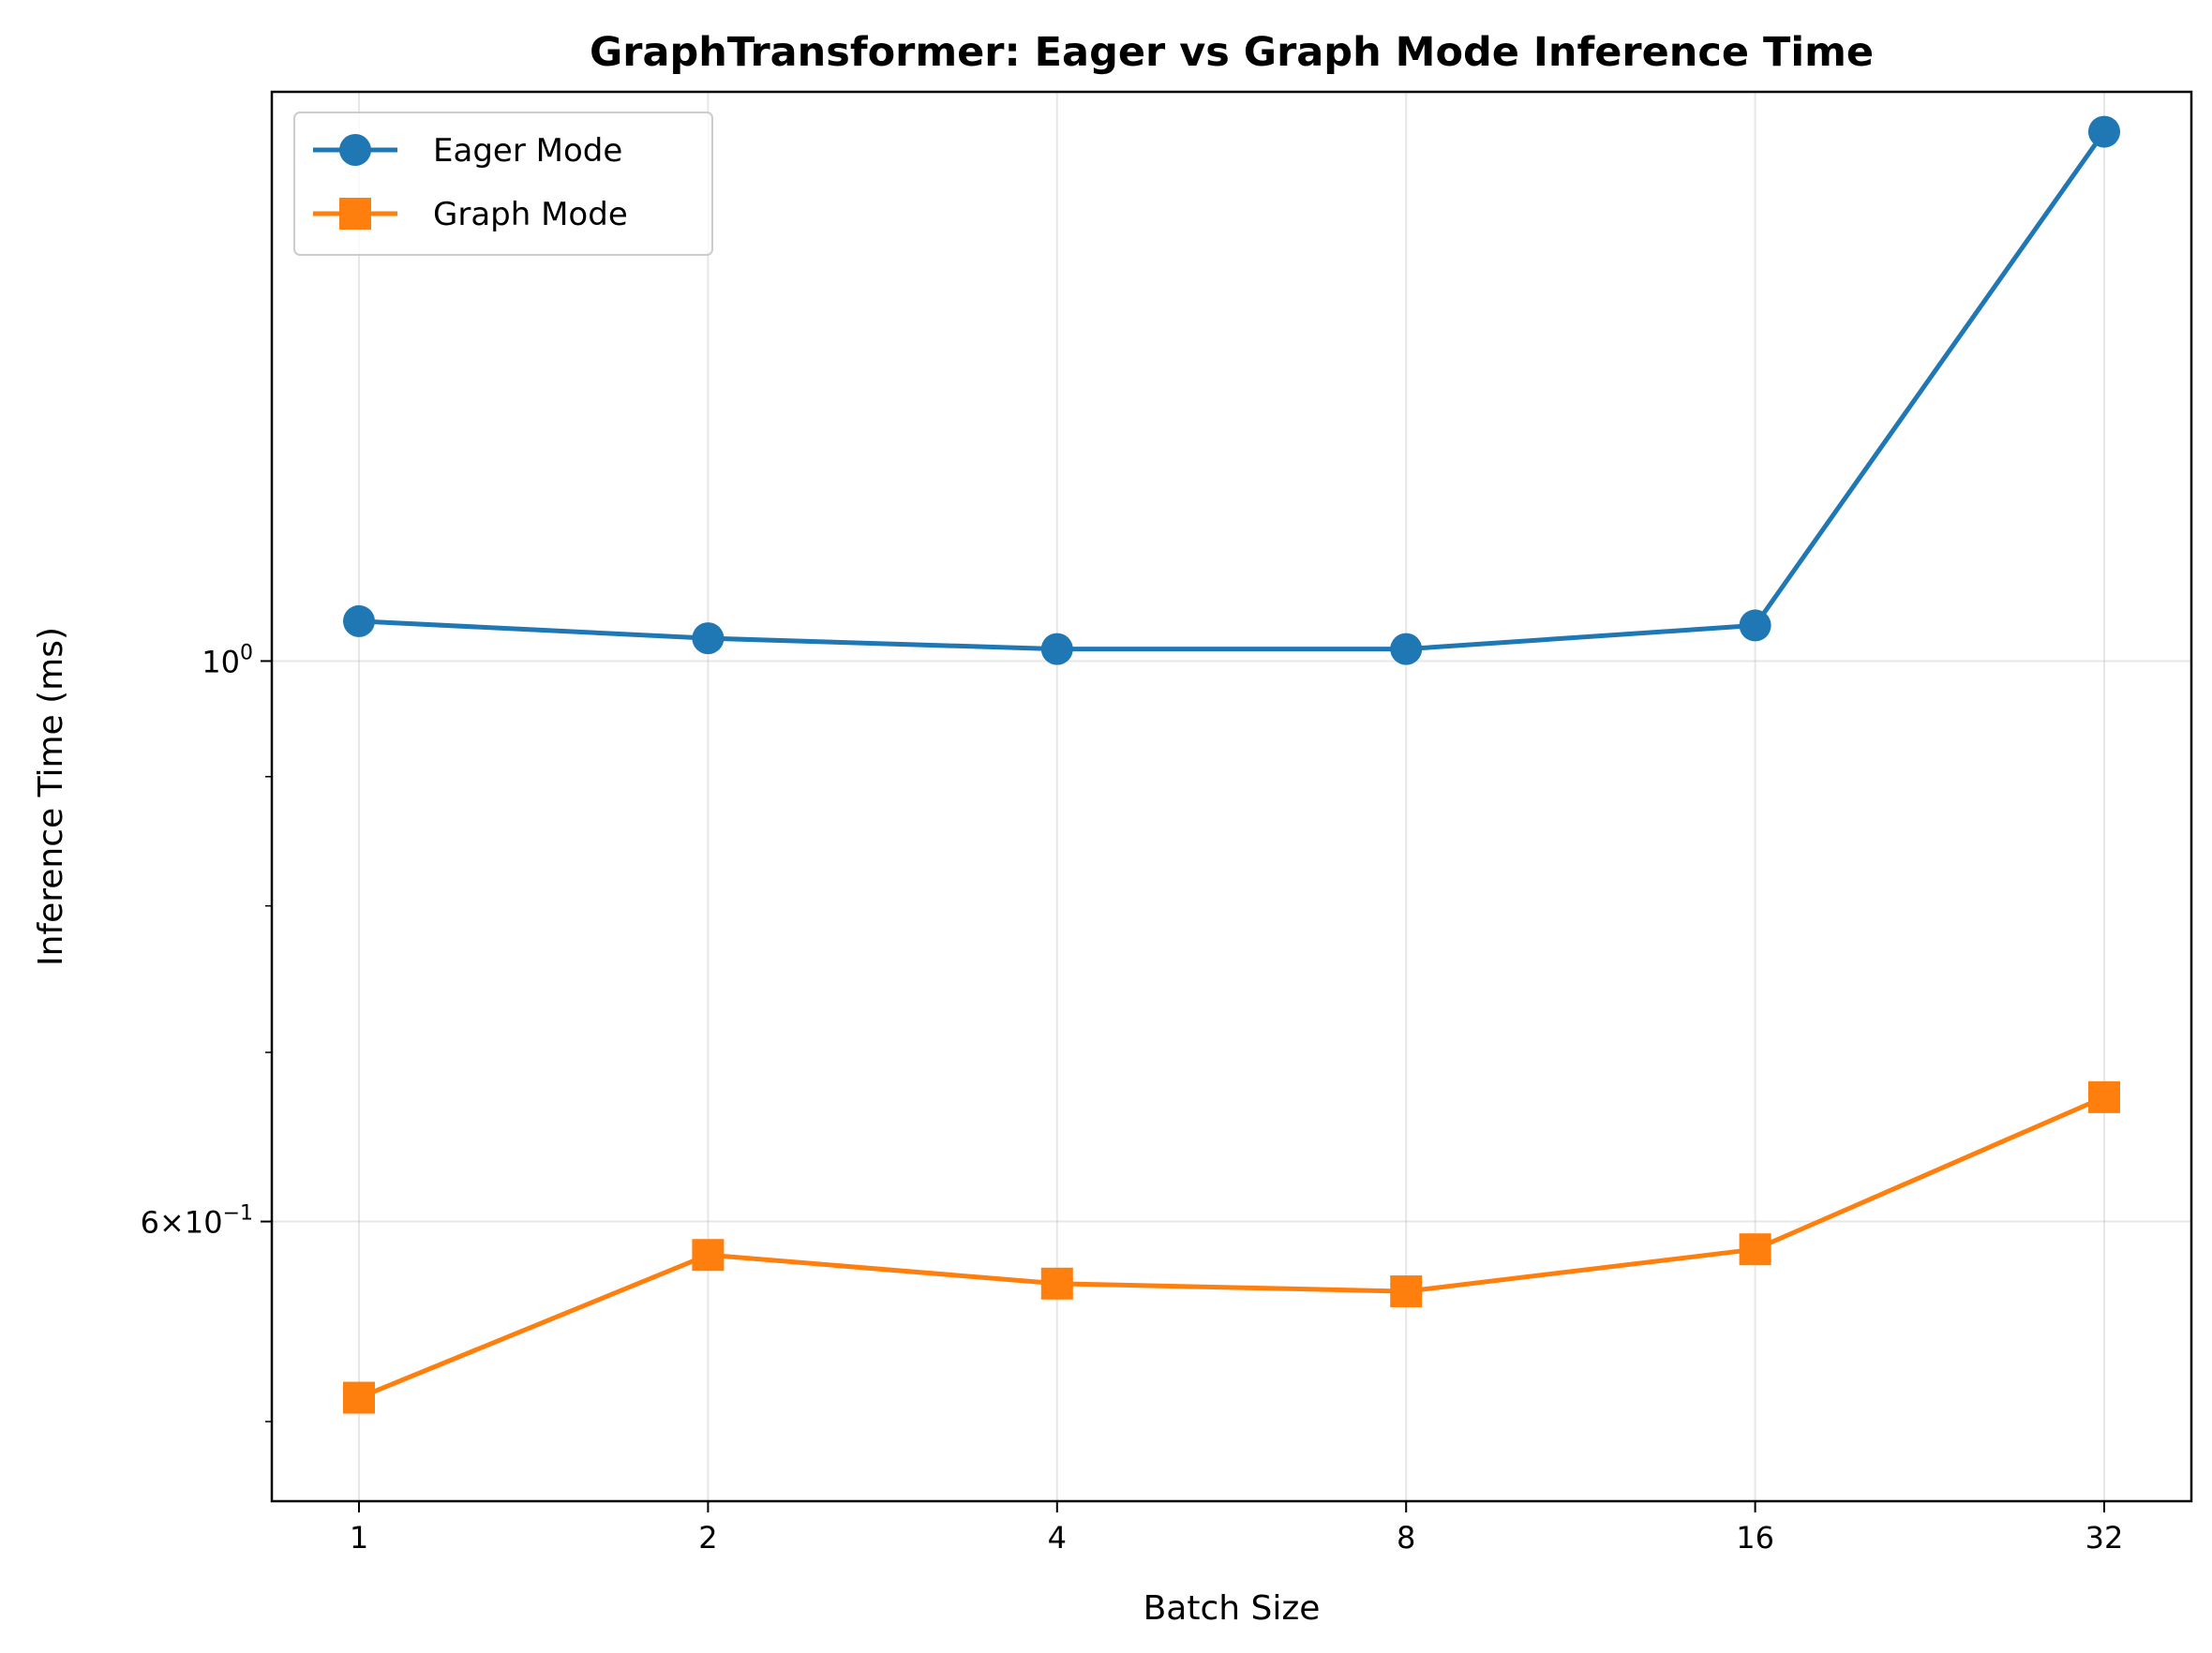 This screenshot has width=2212, height=1653. I want to click on legend: Eager Mode Graph Mode, so click(503, 184).